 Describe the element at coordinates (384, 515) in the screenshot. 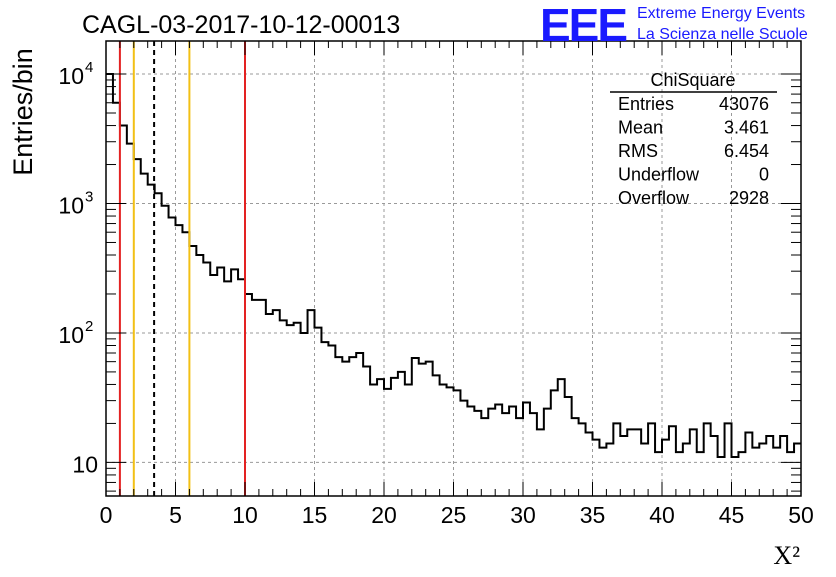

I see `x-tick-label: 20` at that location.